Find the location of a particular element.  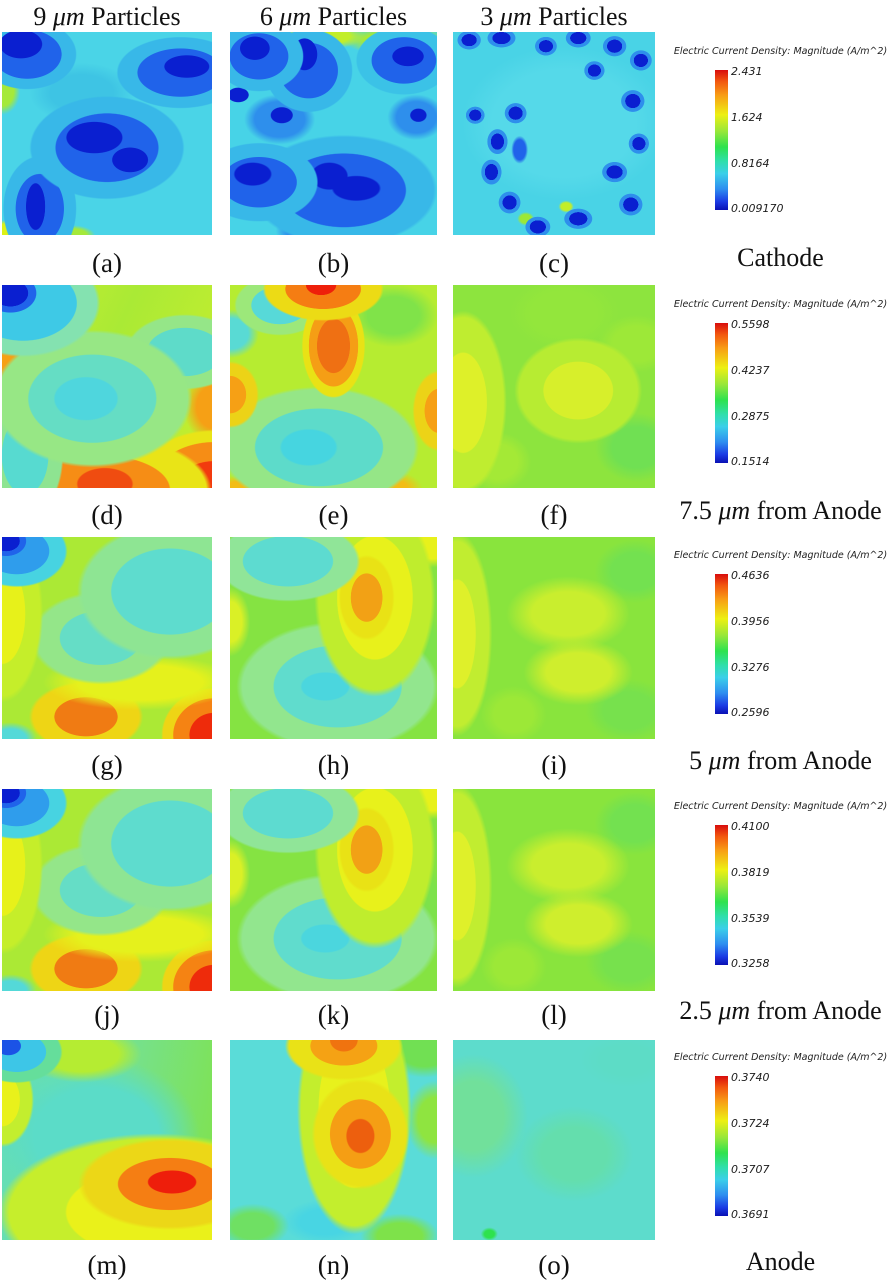

panel-label-e: (e) is located at coordinates (333, 515).